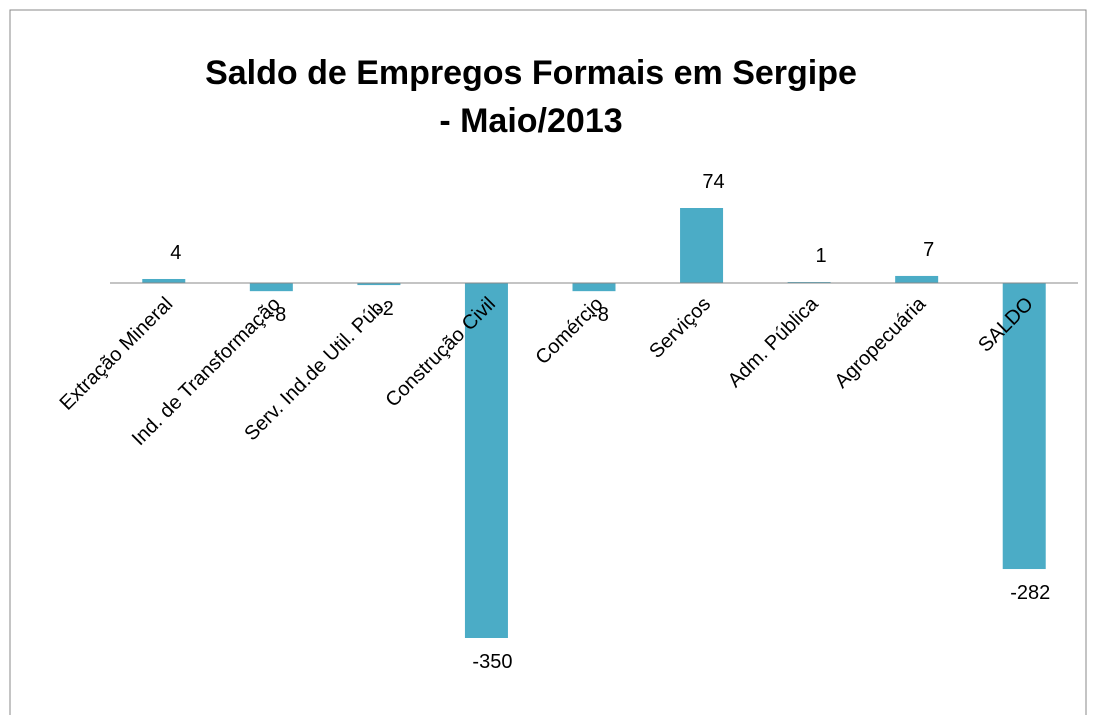 This screenshot has height=715, width=1097. Describe the element at coordinates (530, 121) in the screenshot. I see `chart-title: - Maio/2013` at that location.